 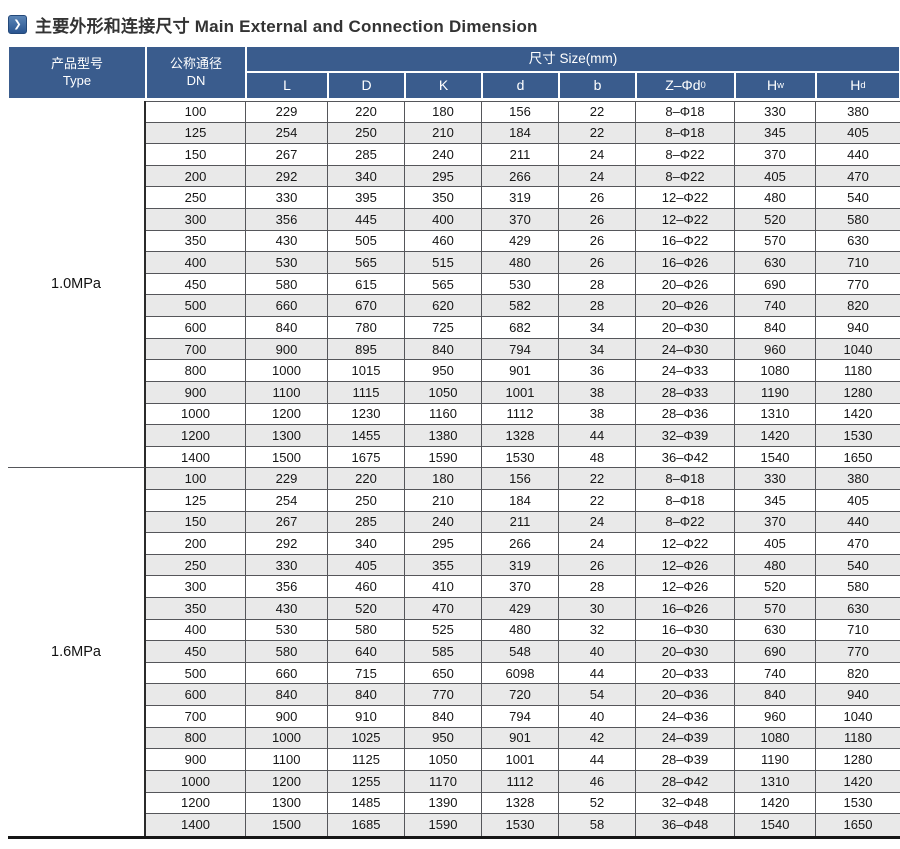 I want to click on cell-z-phi-d0: 28–Φ42, so click(x=685, y=781).